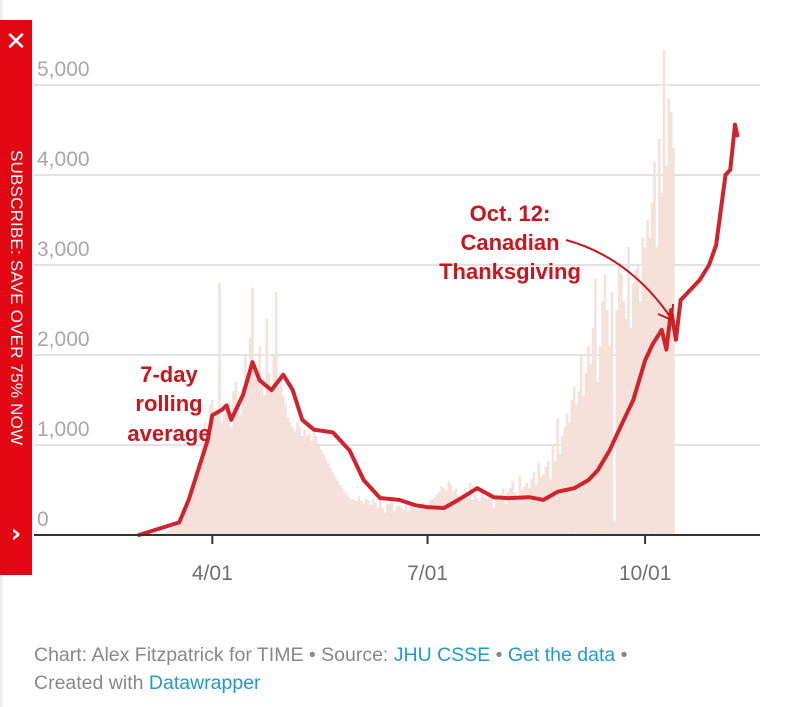 The width and height of the screenshot is (800, 707). What do you see at coordinates (212, 573) in the screenshot?
I see `x-tick-label: 4/01` at bounding box center [212, 573].